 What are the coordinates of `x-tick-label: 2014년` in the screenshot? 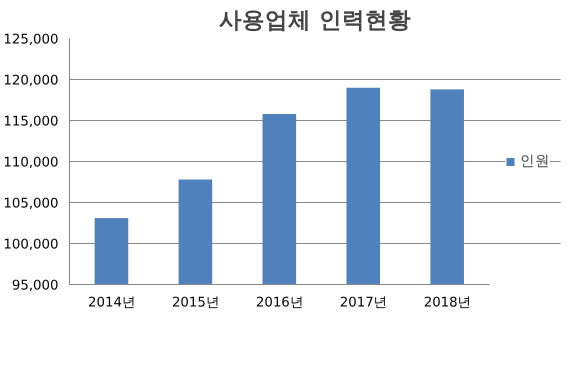 It's located at (111, 303).